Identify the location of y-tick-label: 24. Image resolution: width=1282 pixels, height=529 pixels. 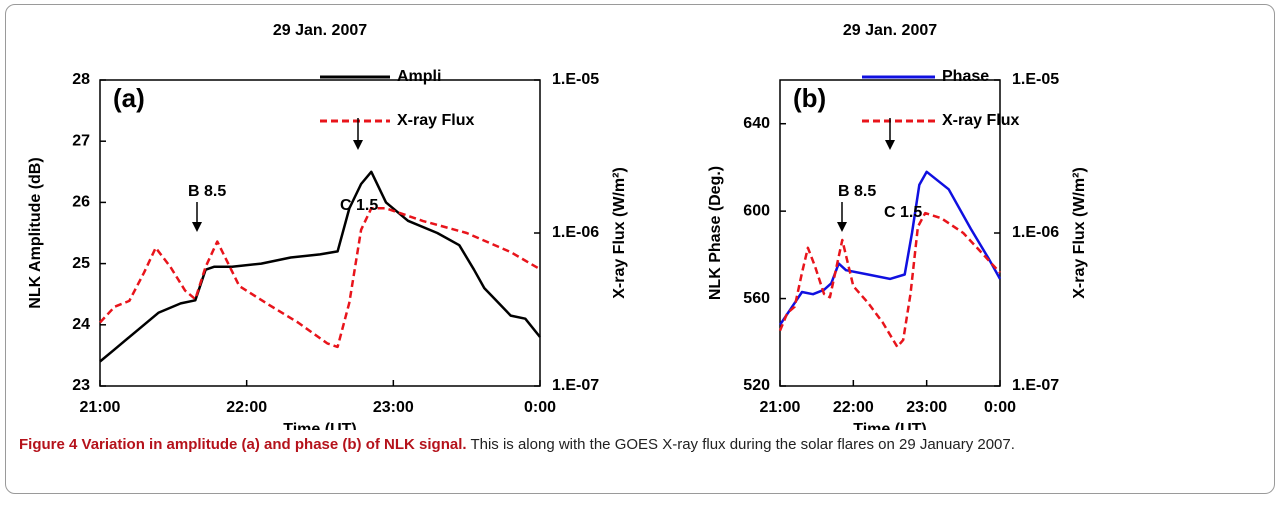
(81, 324).